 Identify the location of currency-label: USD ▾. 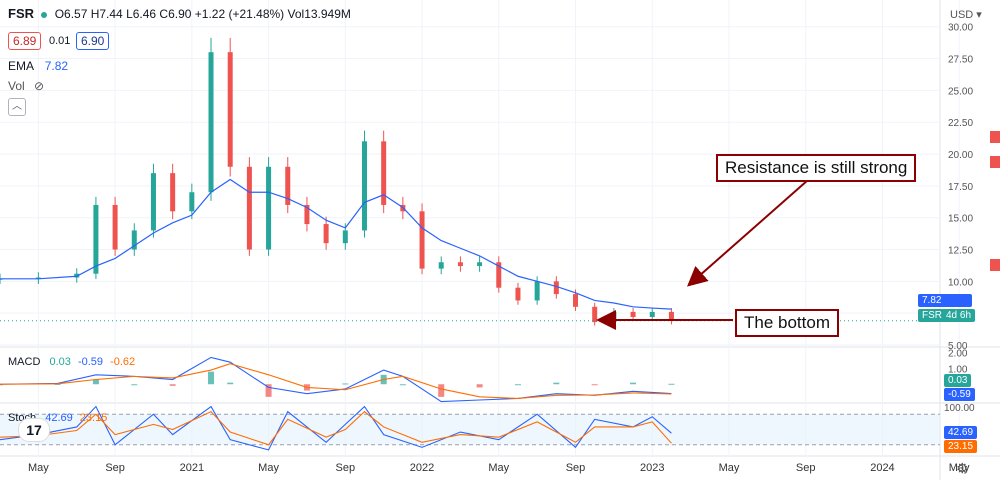
(966, 15).